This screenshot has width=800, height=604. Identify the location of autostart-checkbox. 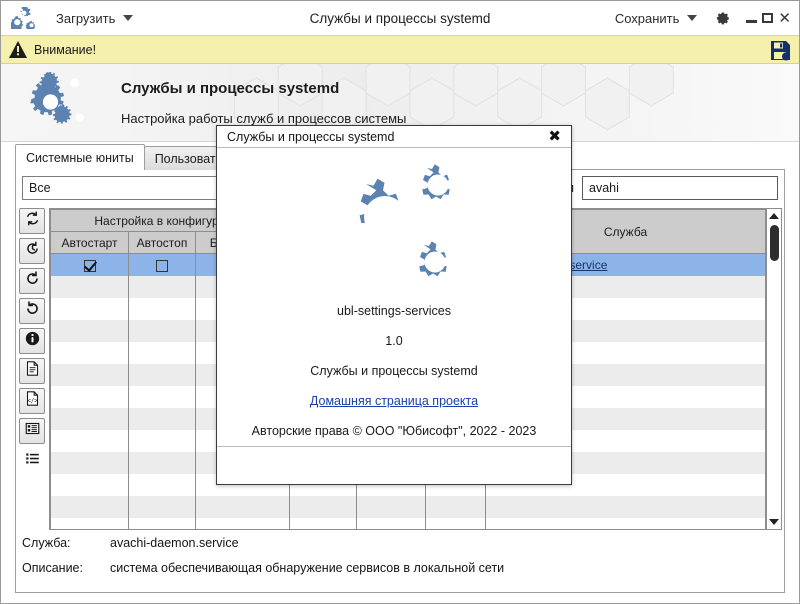
(89, 265).